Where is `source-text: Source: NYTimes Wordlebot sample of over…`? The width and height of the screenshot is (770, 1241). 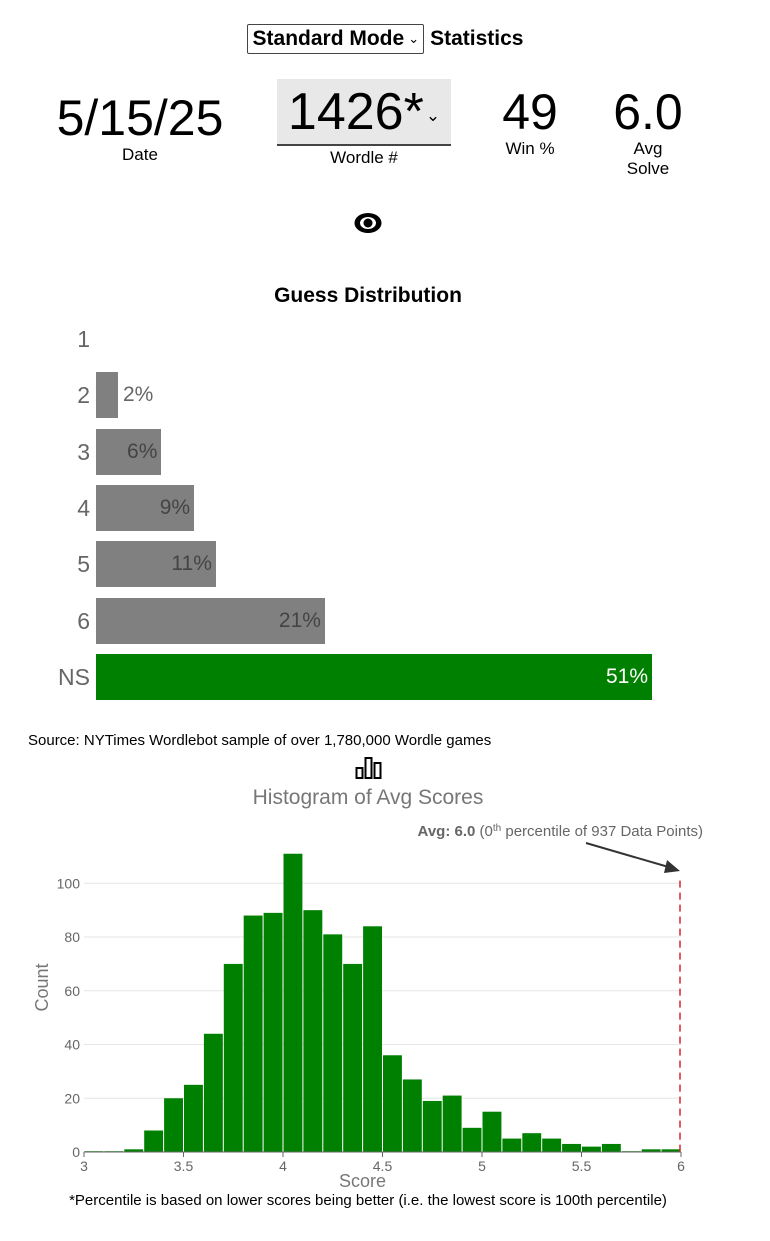
source-text: Source: NYTimes Wordlebot sample of over… is located at coordinates (260, 740).